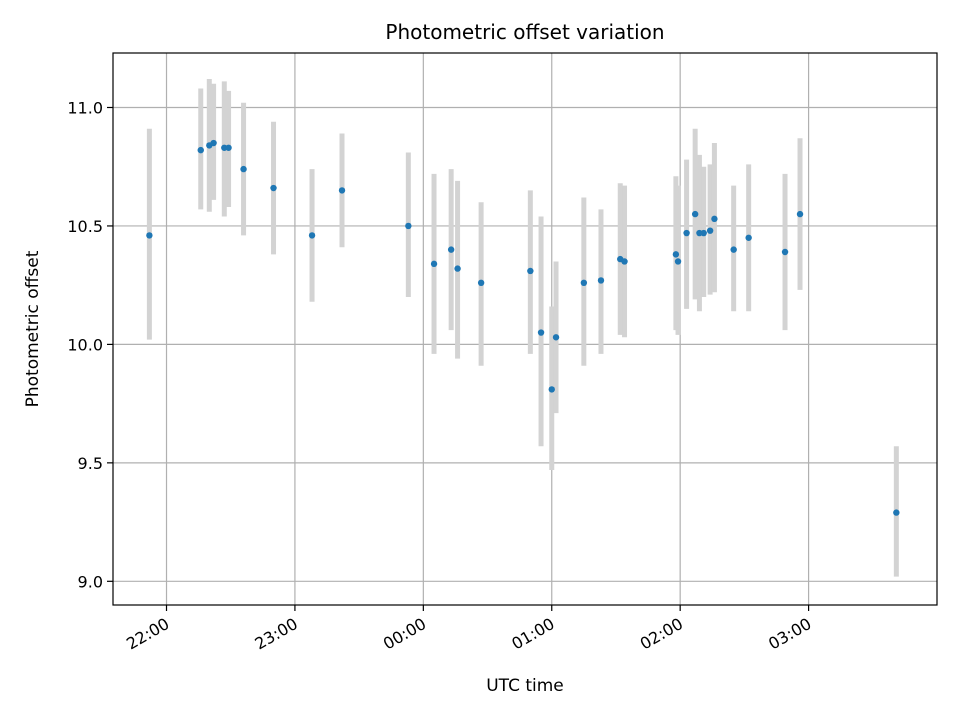 This screenshot has width=960, height=720. What do you see at coordinates (524, 32) in the screenshot?
I see `chart-title: Photometric offset variation` at bounding box center [524, 32].